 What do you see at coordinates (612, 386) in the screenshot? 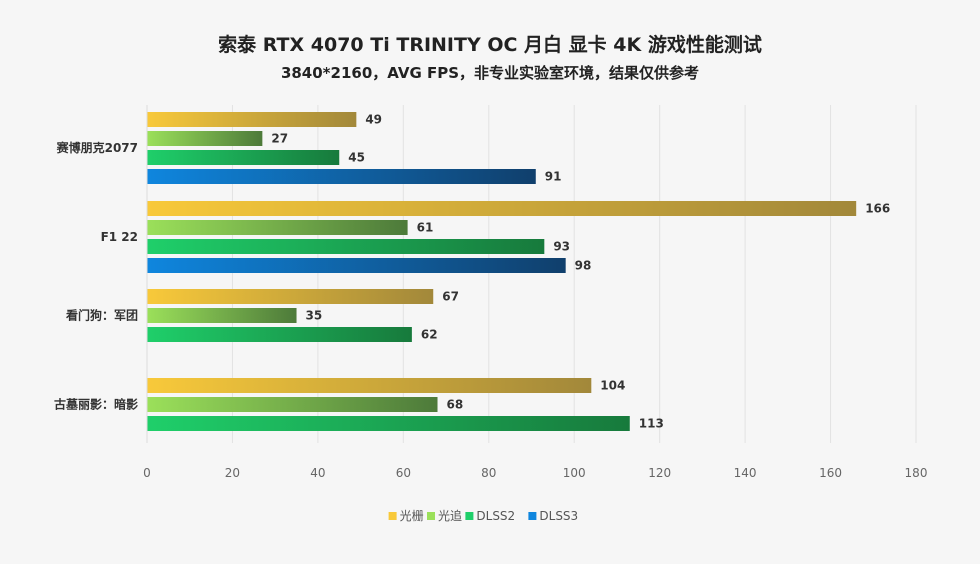
I see `data-label: 104` at bounding box center [612, 386].